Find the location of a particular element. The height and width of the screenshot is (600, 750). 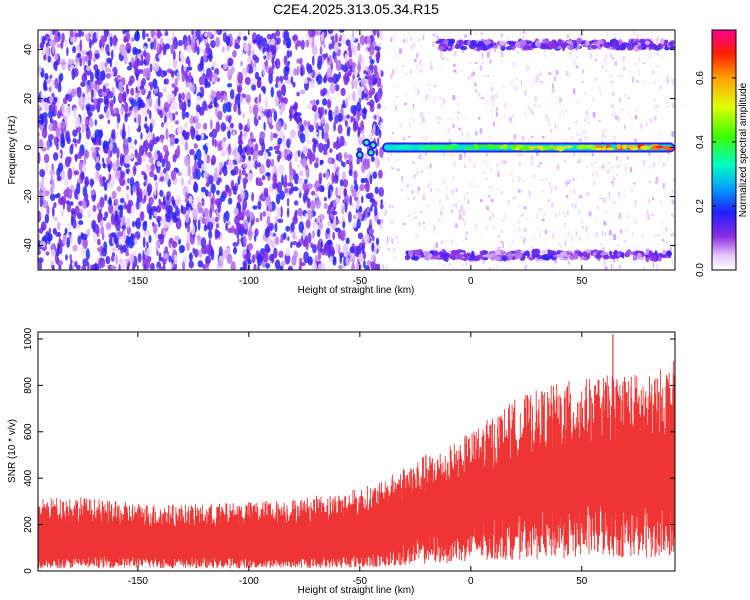

x-tick-label: 50 is located at coordinates (582, 581).